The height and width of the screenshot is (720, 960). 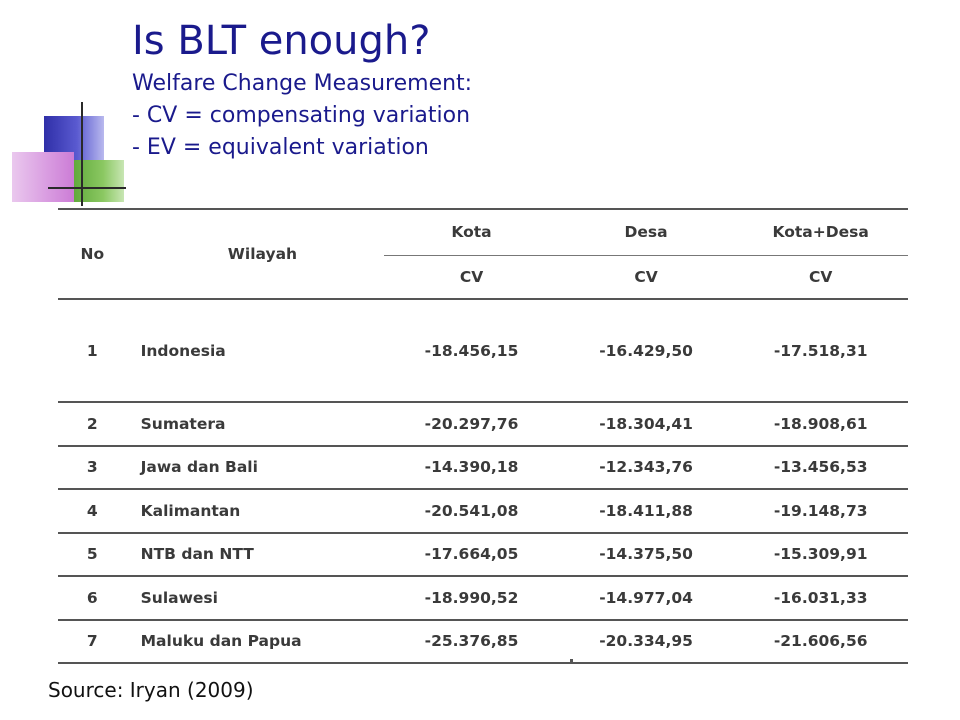 What do you see at coordinates (646, 641) in the screenshot?
I see `row-desa-cv: -20.334,95` at bounding box center [646, 641].